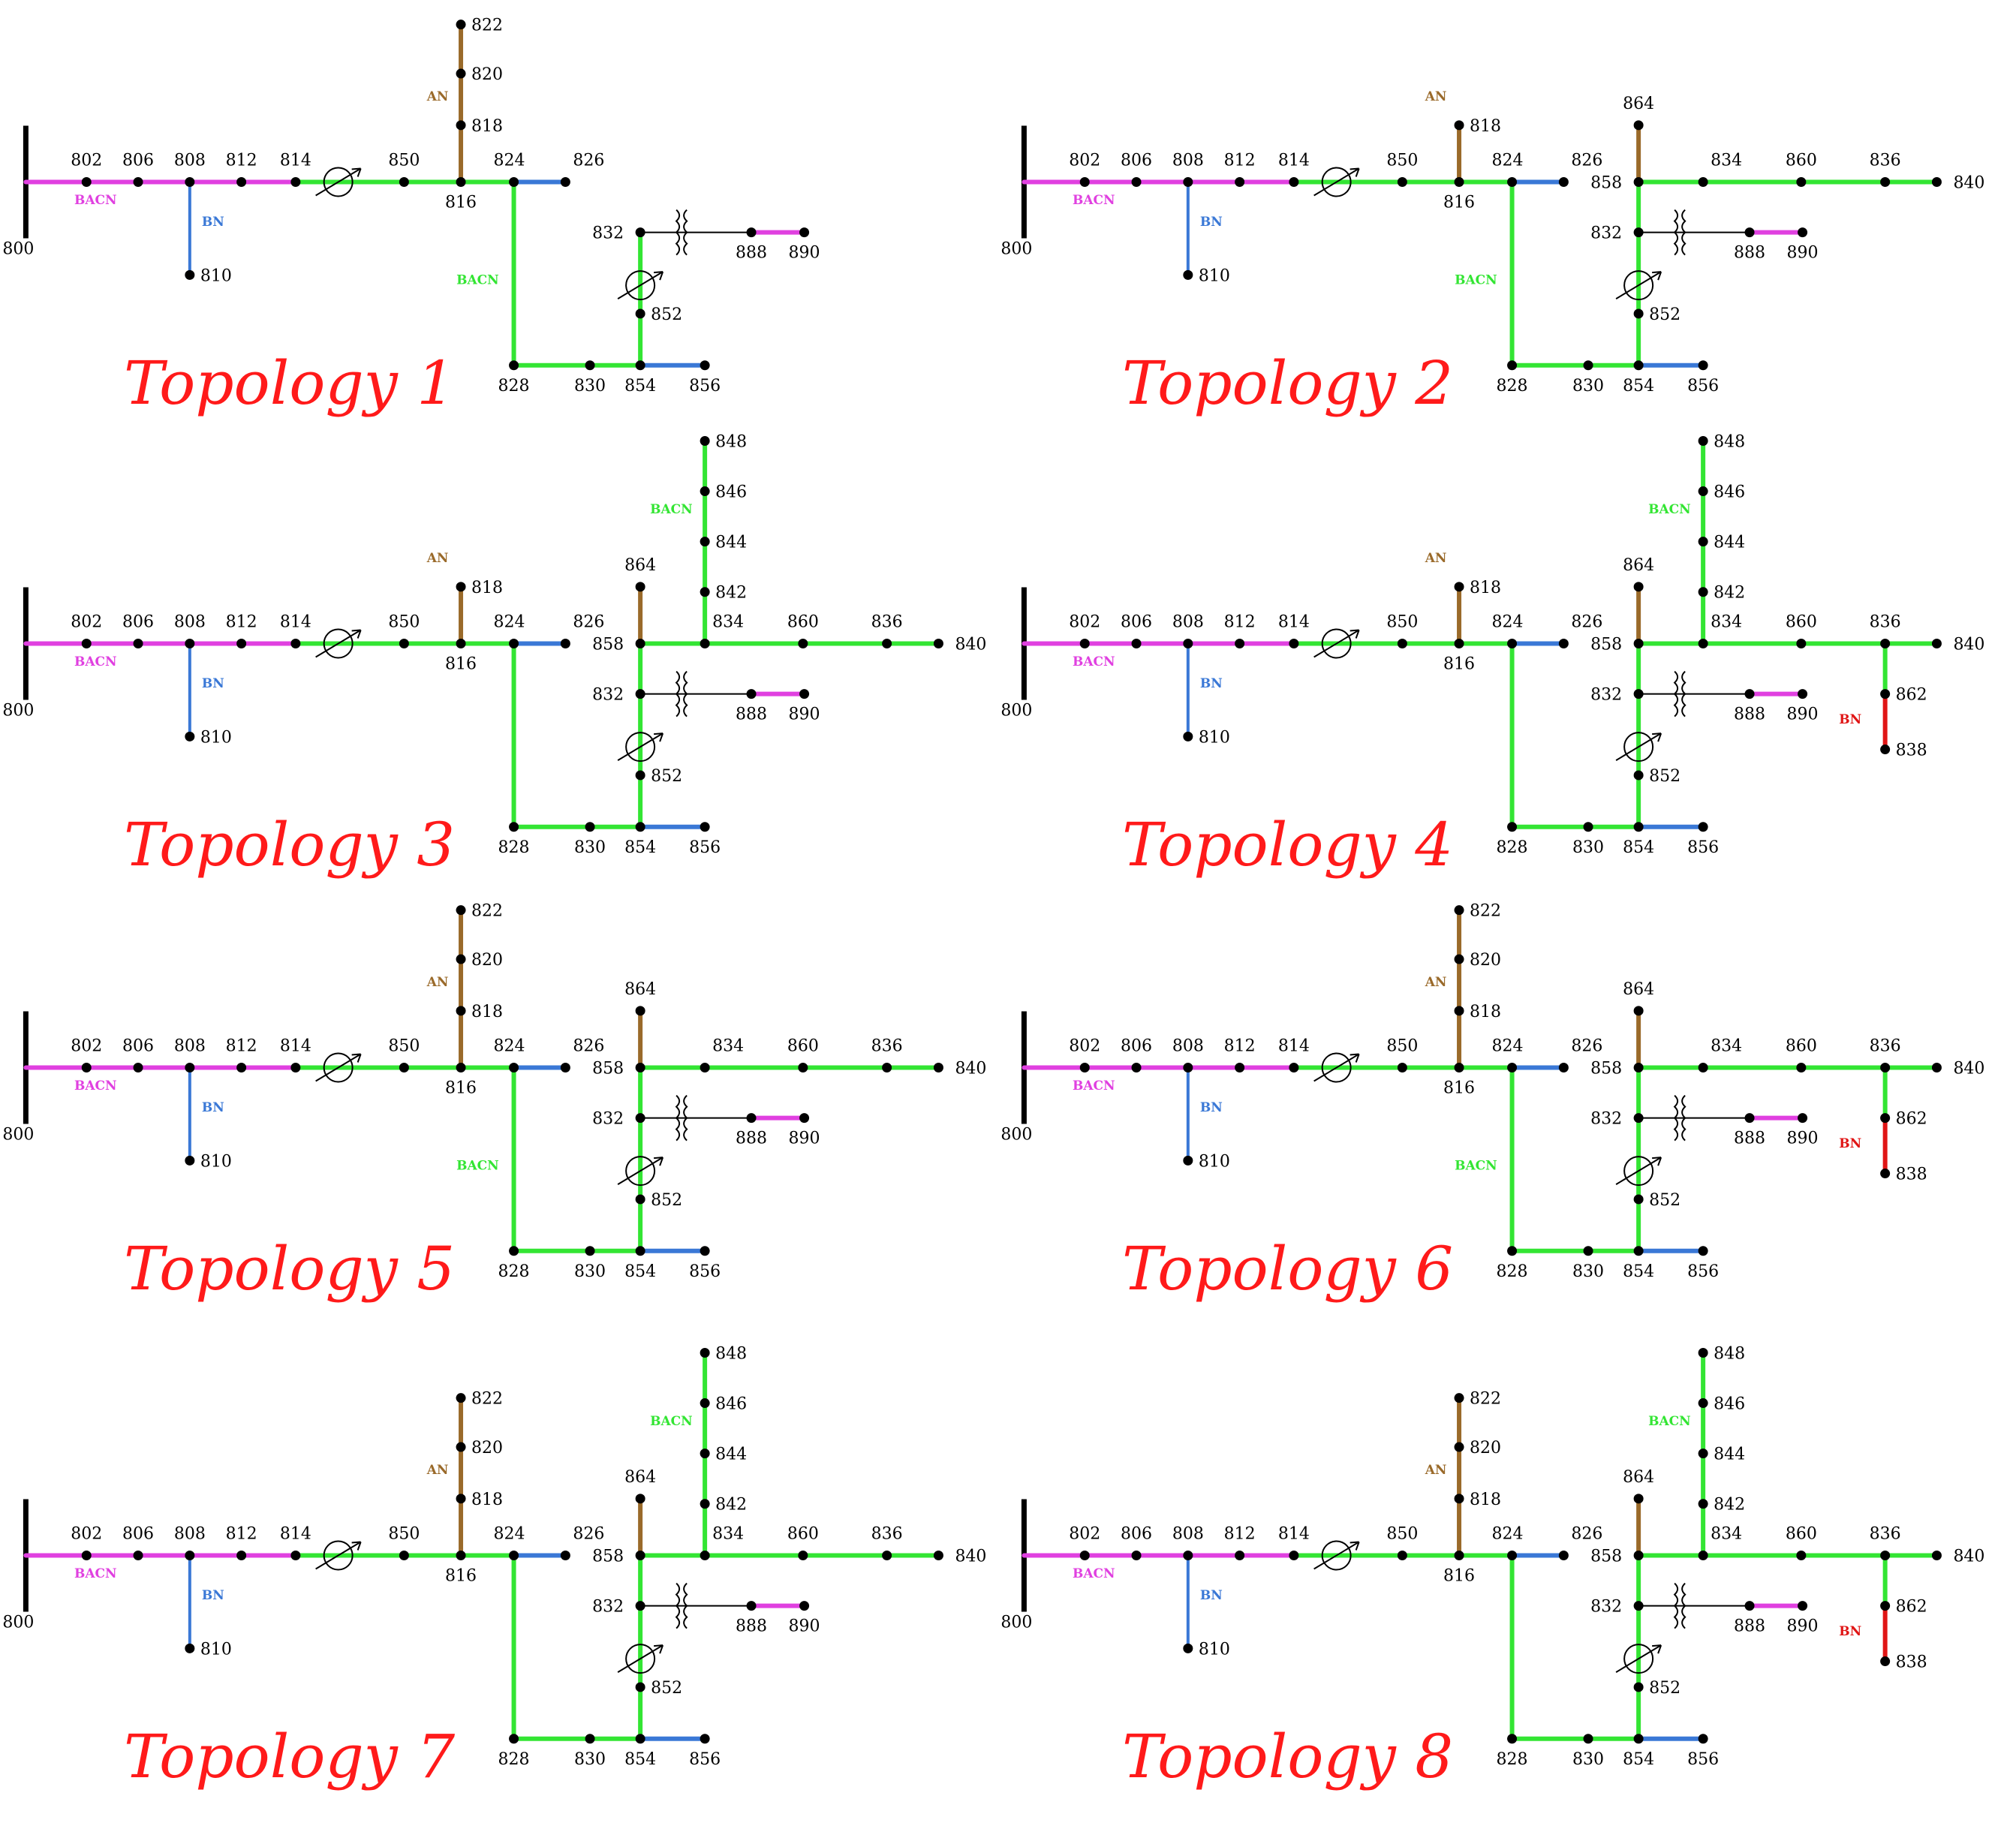 The width and height of the screenshot is (2016, 1826). Describe the element at coordinates (1294, 1046) in the screenshot. I see `bus-label-814: 814` at that location.